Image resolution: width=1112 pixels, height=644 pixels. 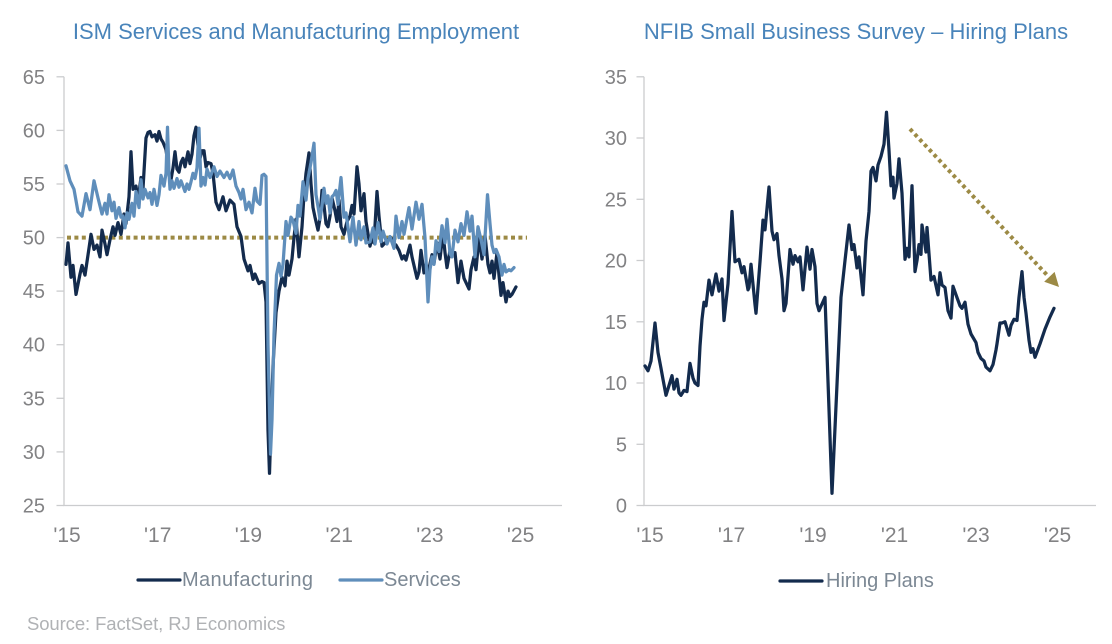 I want to click on svg-text: 55, so click(x=34, y=185).